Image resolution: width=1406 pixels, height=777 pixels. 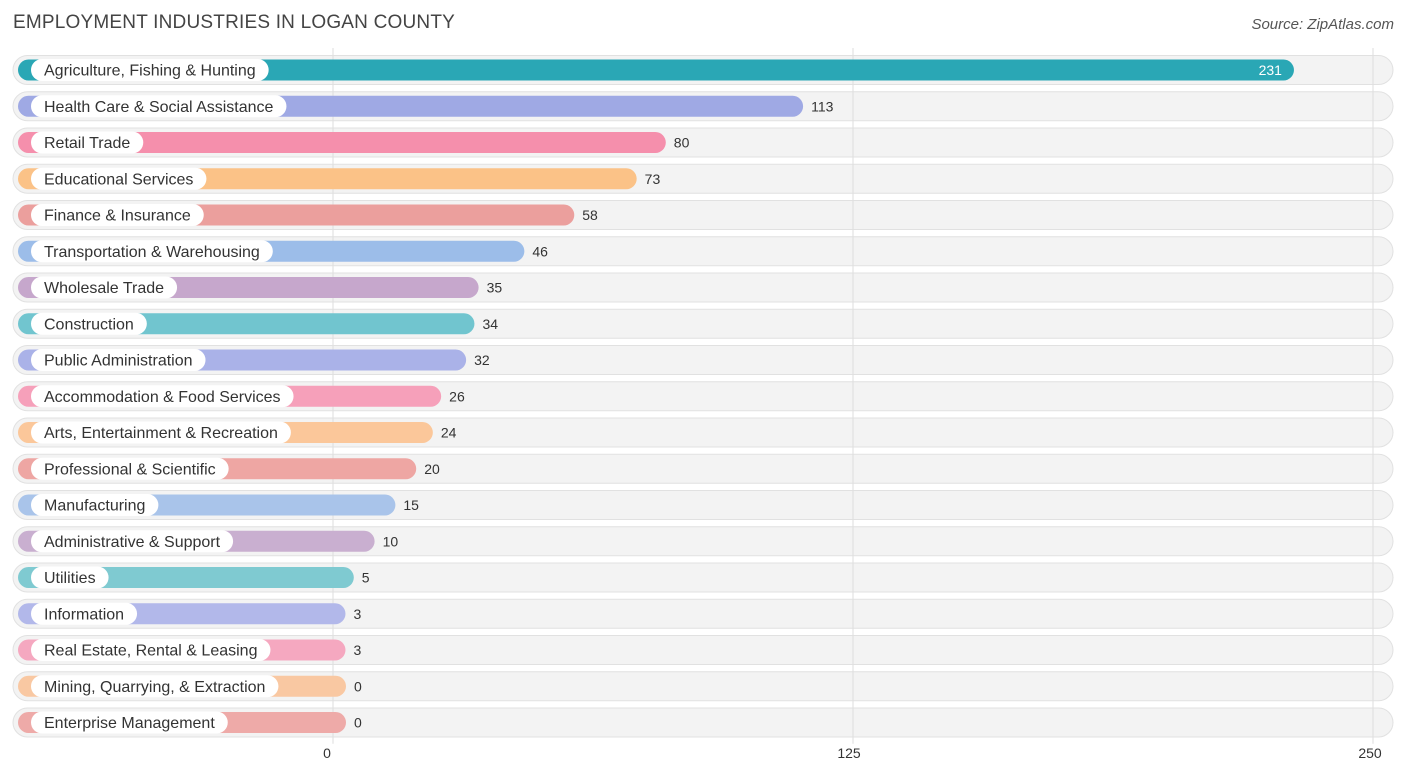 I want to click on bar-label: Arts, Entertainment & Recreation, so click(x=161, y=433).